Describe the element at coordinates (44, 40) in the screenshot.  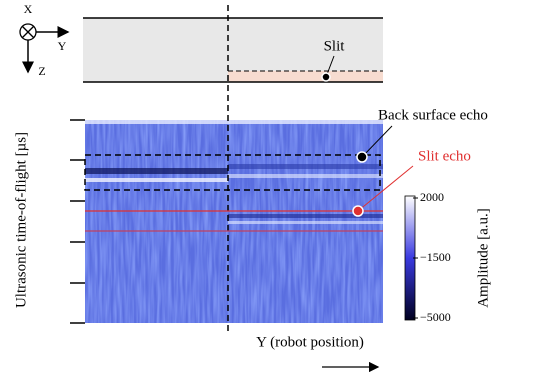
I see `axes-icon: X Y Z` at that location.